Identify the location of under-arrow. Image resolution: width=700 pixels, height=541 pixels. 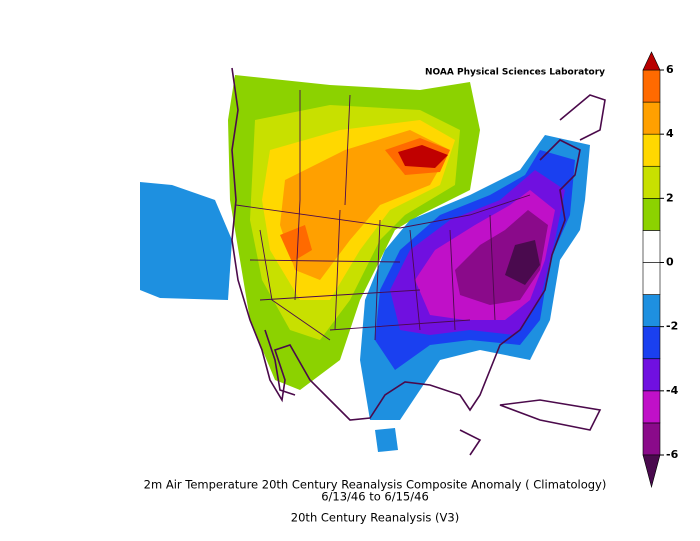
(651, 471).